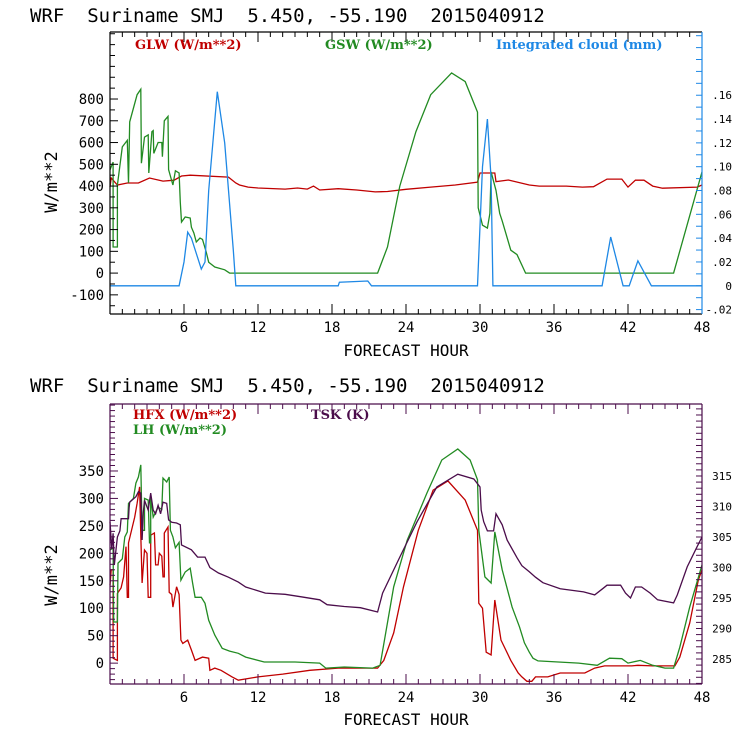  Describe the element at coordinates (91, 165) in the screenshot. I see `y-tick-label: 500` at that location.